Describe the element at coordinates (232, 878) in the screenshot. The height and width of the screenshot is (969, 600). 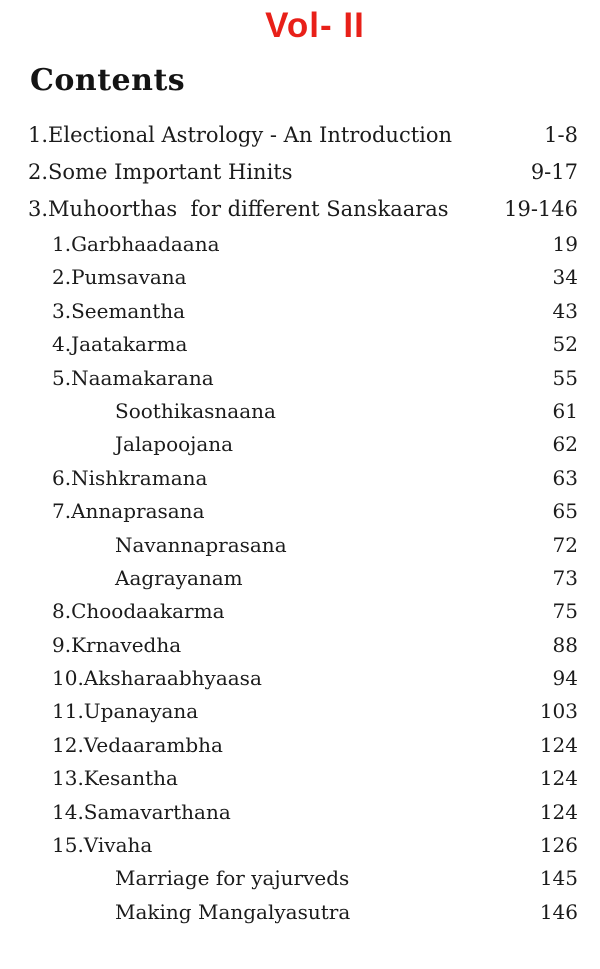
I see `toc-entry-label: Marriage for yajurveds` at that location.